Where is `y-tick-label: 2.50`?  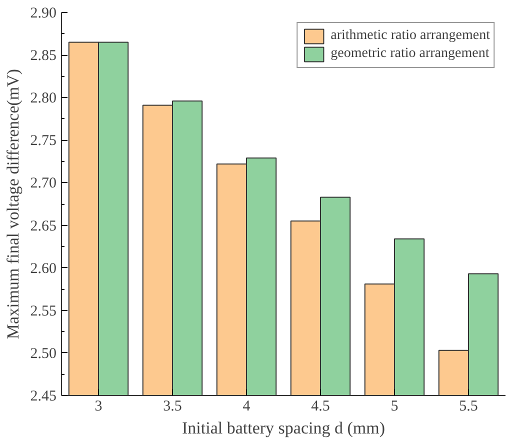 y-tick-label: 2.50 is located at coordinates (43, 354).